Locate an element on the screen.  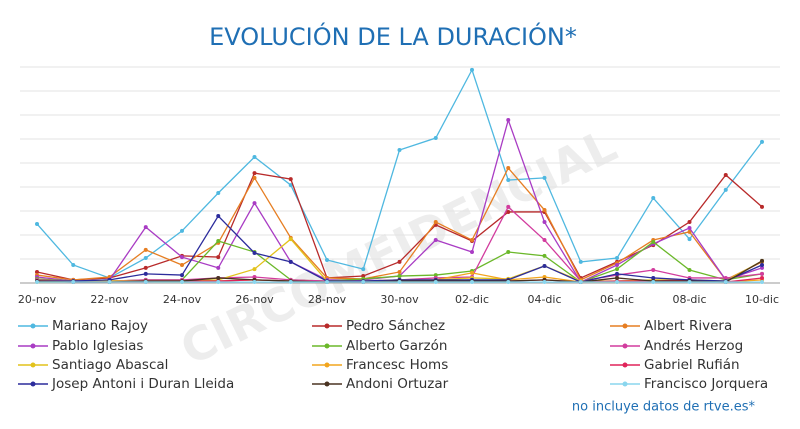
chart-title: EVOLUCIÓN DE LA DURACIÓN* is located at coordinates (393, 36).